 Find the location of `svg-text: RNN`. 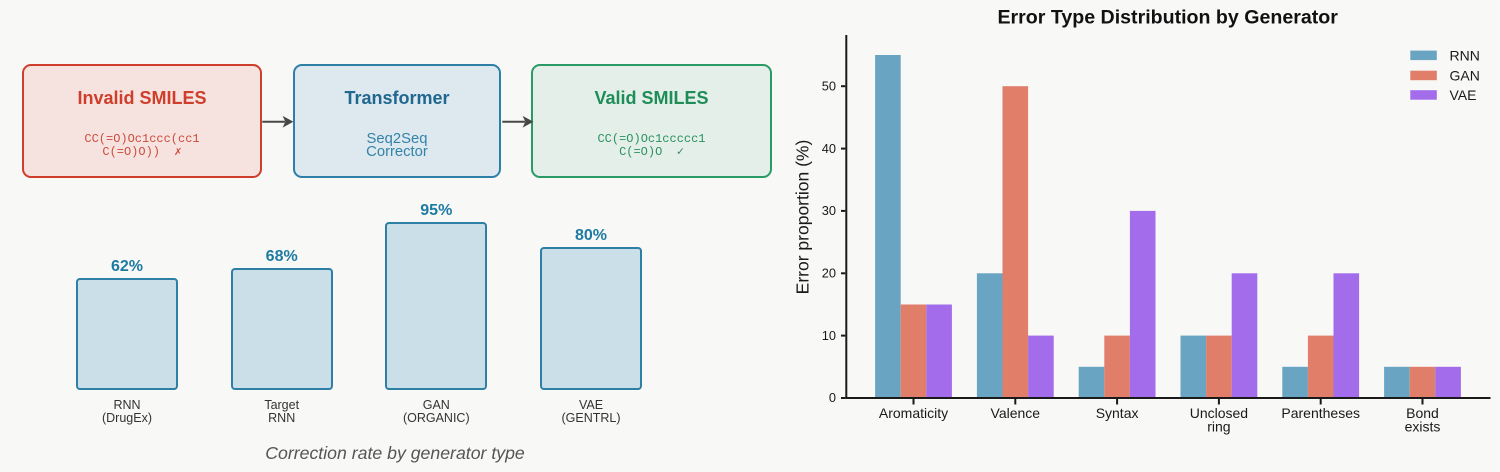

svg-text: RNN is located at coordinates (1465, 56).